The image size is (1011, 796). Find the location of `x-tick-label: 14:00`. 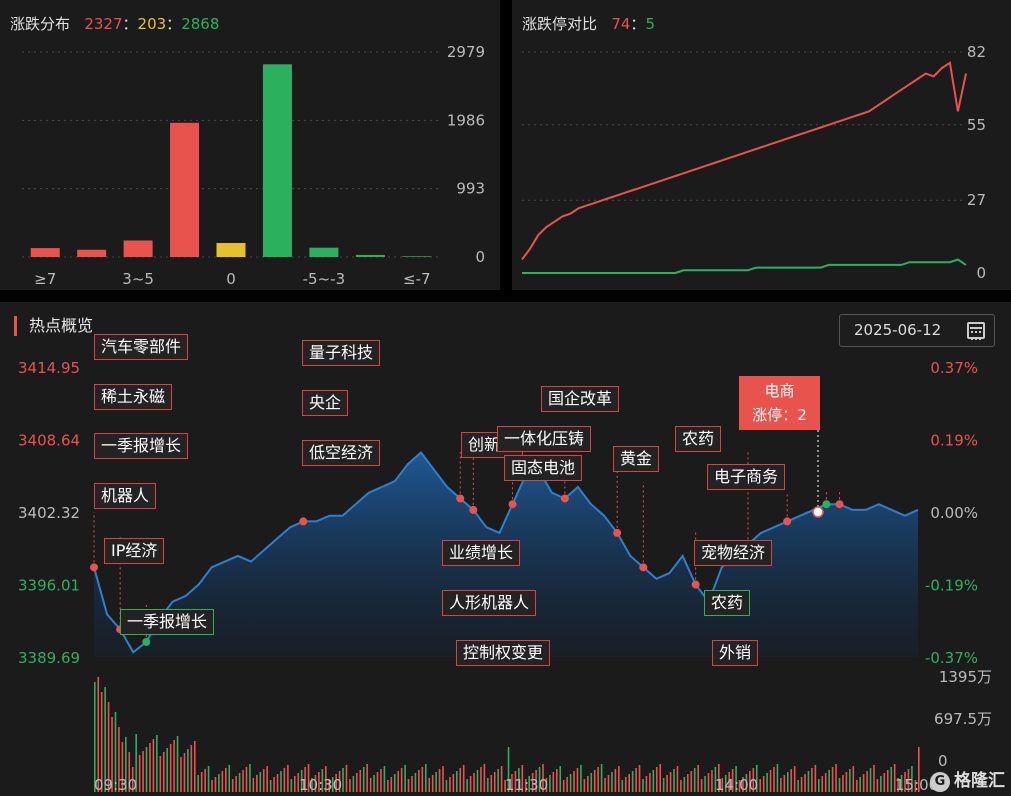

x-tick-label: 14:00 is located at coordinates (736, 785).